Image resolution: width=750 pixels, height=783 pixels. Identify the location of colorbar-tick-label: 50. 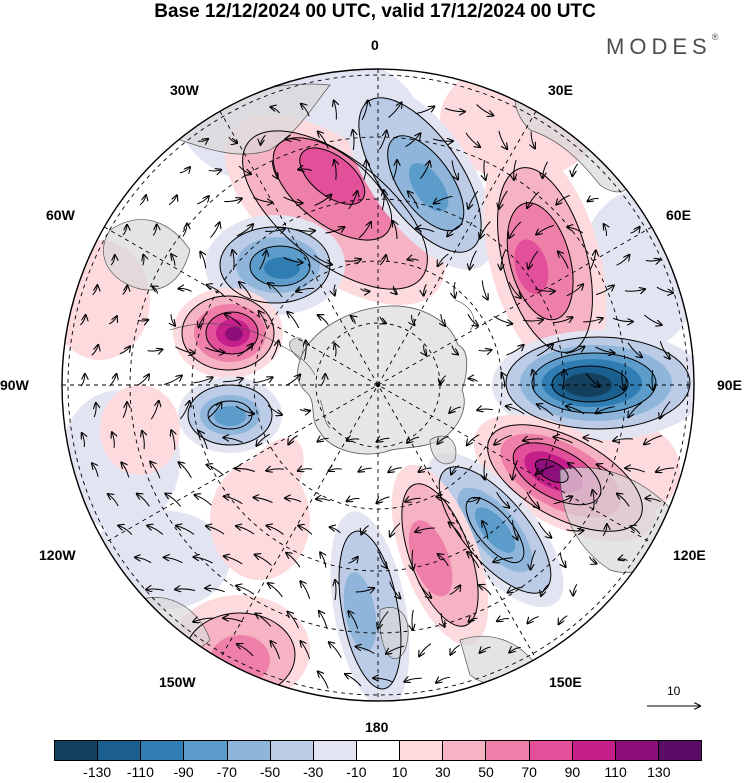
(486, 772).